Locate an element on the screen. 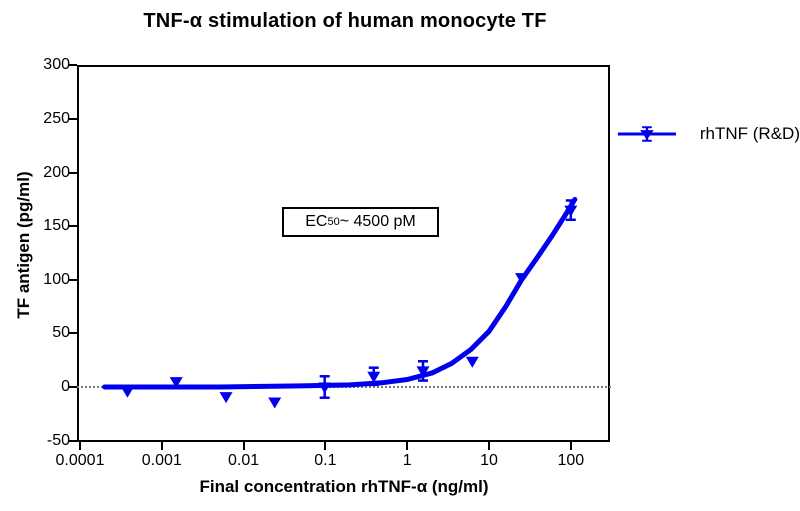  y-axis-tick-label: -50 is located at coordinates (58, 440).